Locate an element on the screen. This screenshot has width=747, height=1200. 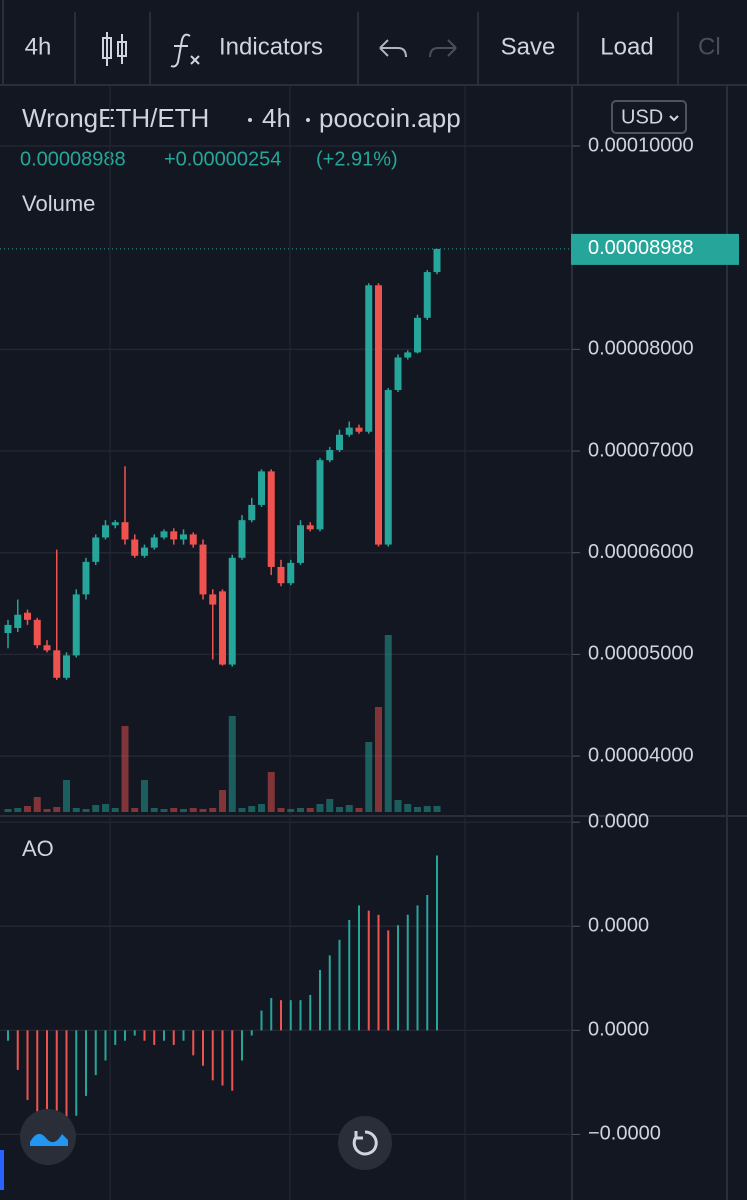
y-tick-label: 0.00006000 is located at coordinates (641, 552).